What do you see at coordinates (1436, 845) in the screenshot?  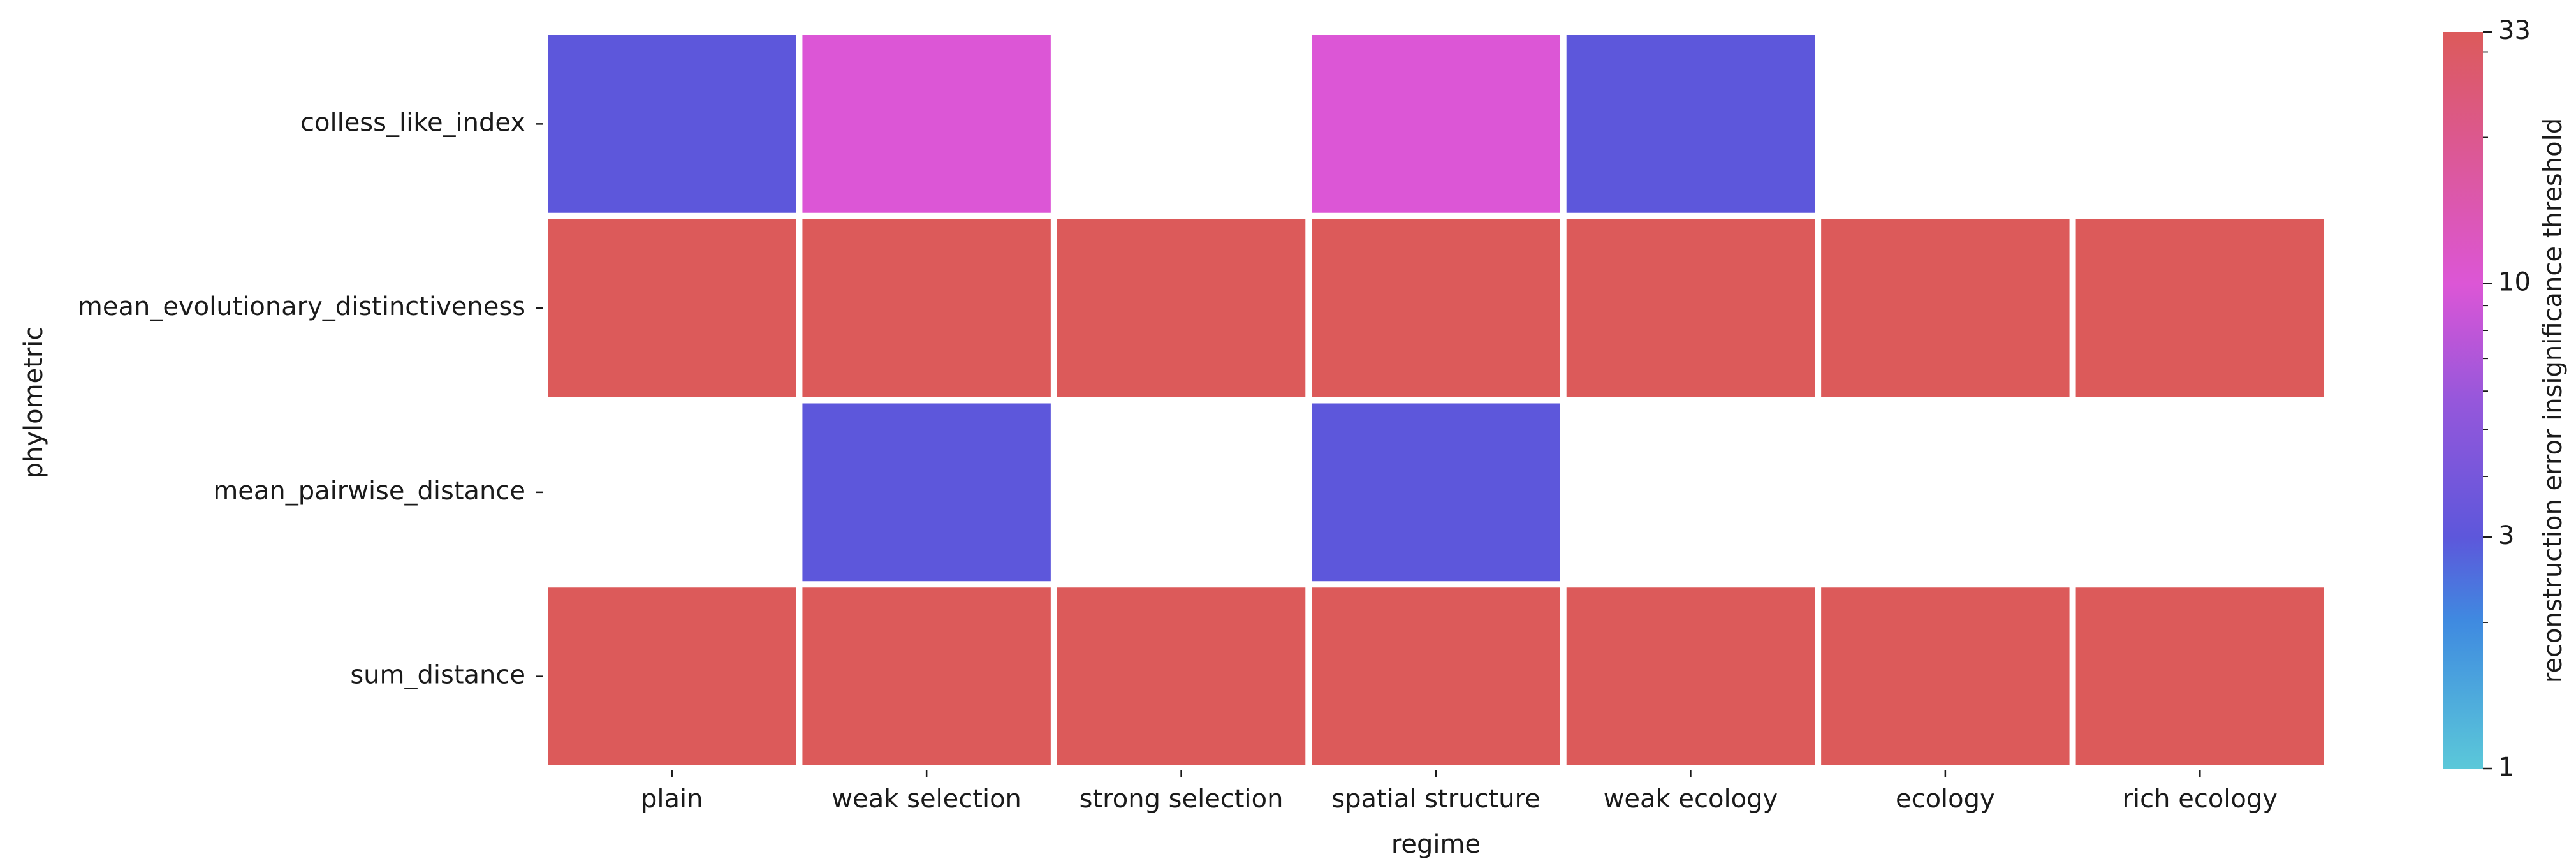 I see `x-axis-label: regime` at bounding box center [1436, 845].